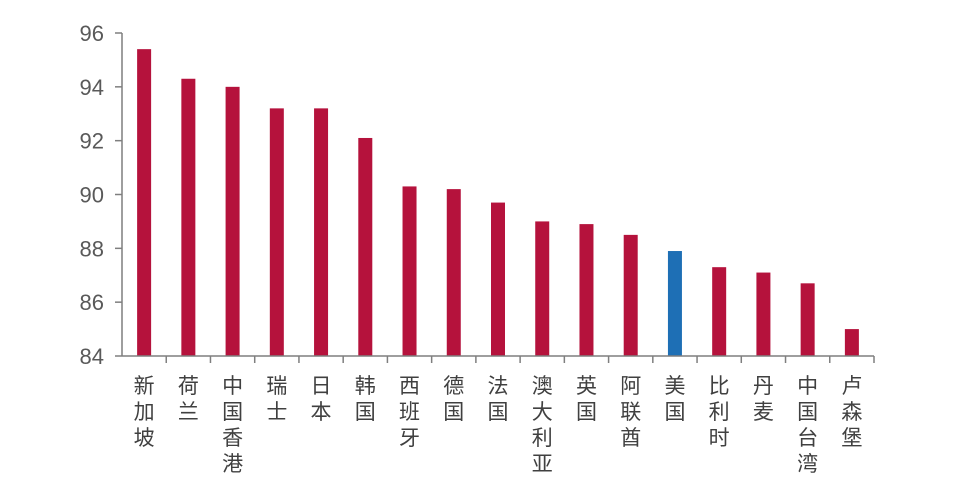  What do you see at coordinates (453, 399) in the screenshot?
I see `x-tick-label: 德国` at bounding box center [453, 399].